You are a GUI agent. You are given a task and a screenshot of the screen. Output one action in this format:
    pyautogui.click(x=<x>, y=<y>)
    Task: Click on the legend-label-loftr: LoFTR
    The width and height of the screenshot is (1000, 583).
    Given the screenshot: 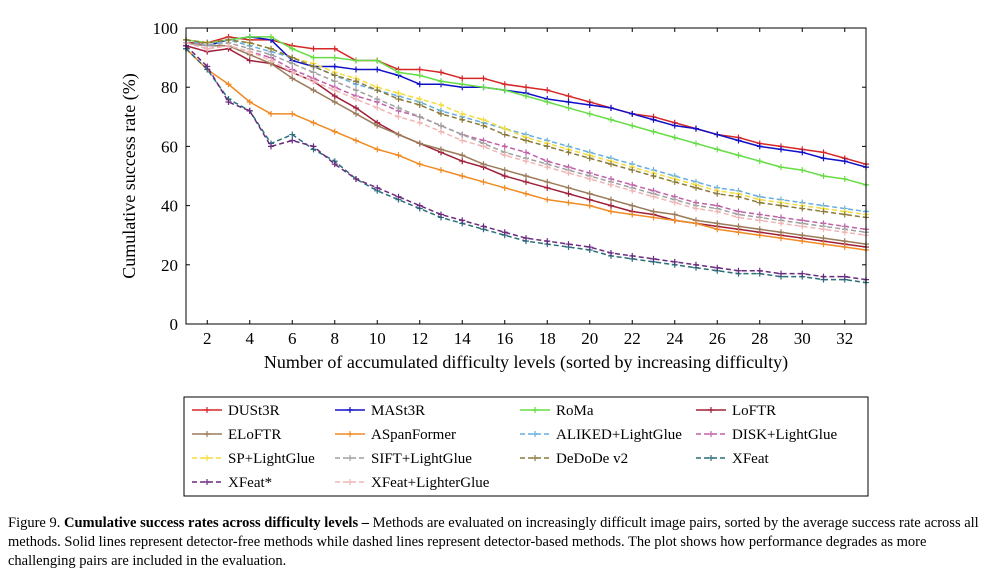 What is the action you would take?
    pyautogui.click(x=754, y=411)
    